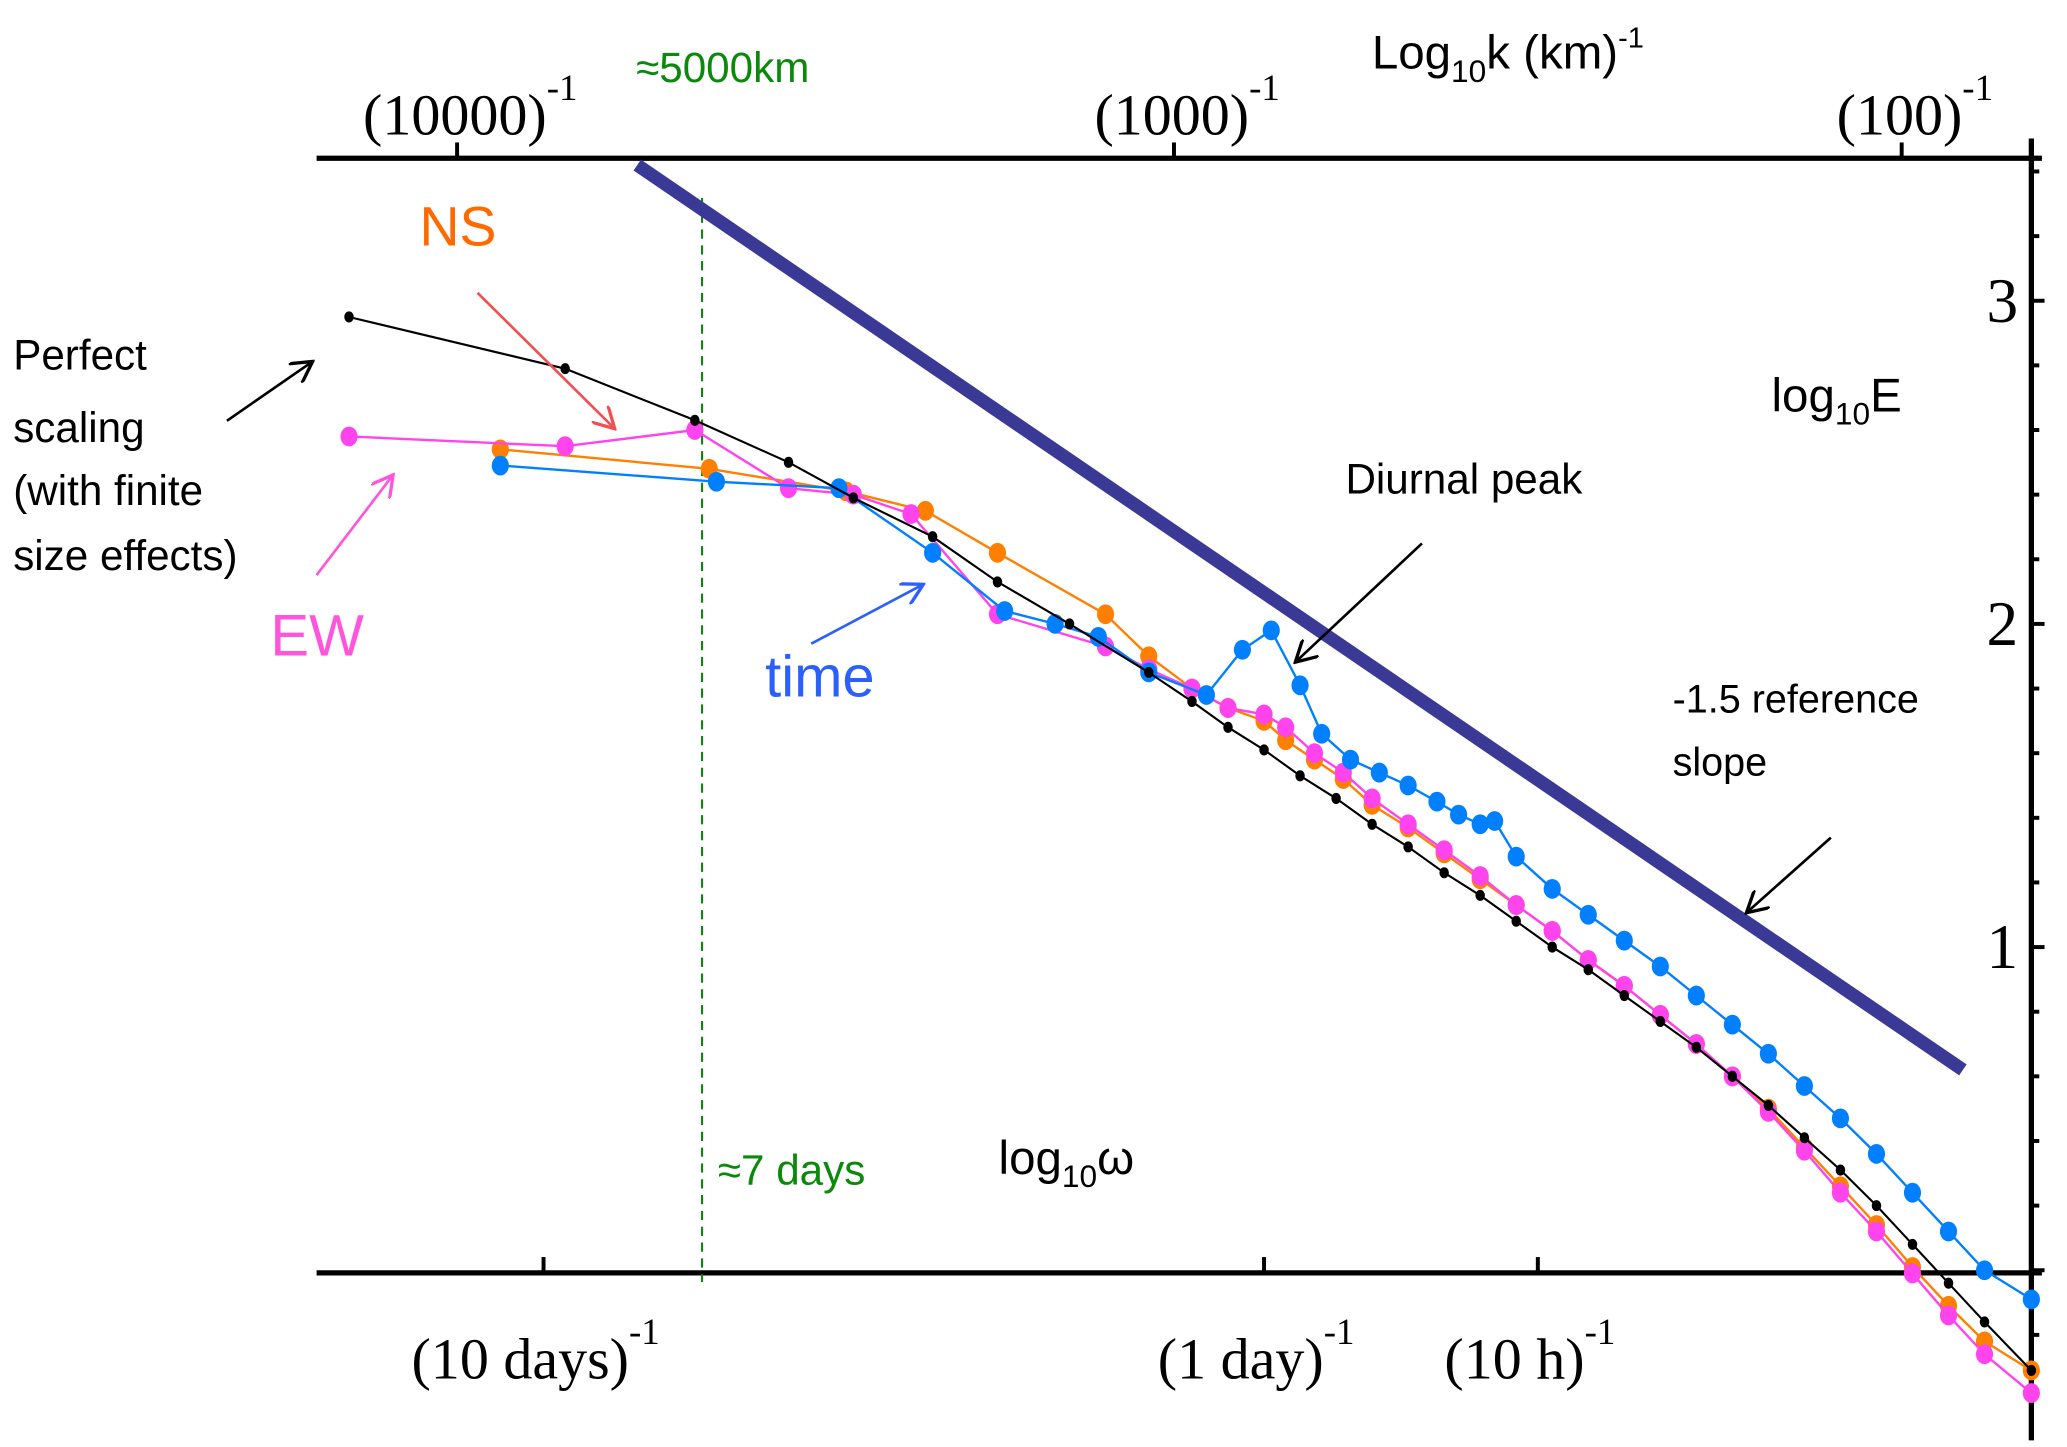 This screenshot has width=2067, height=1447. What do you see at coordinates (545, 360) in the screenshot?
I see `arrow-ns` at bounding box center [545, 360].